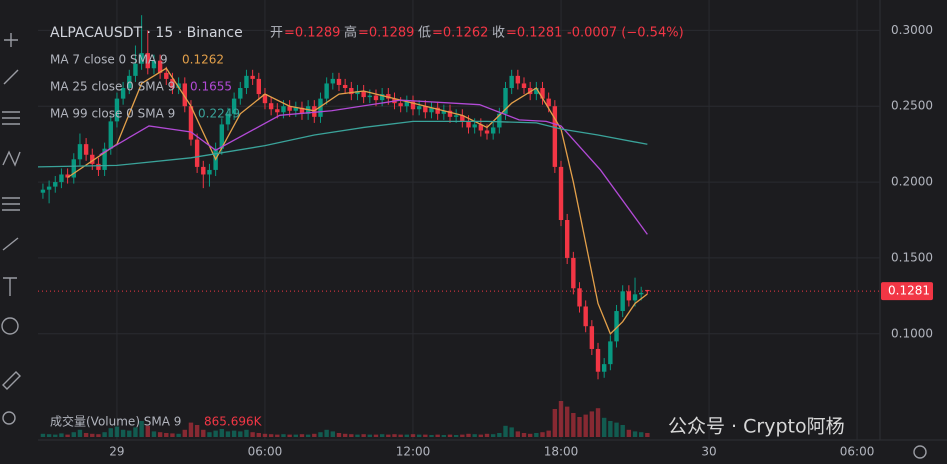 The height and width of the screenshot is (464, 947). I want to click on high-value: =0.1289, so click(386, 33).